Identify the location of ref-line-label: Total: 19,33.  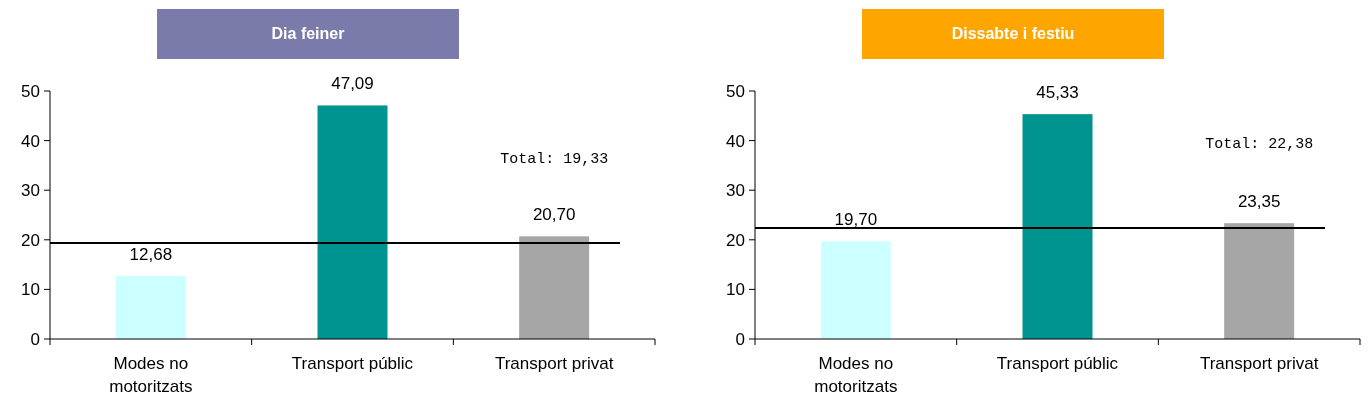
(554, 160).